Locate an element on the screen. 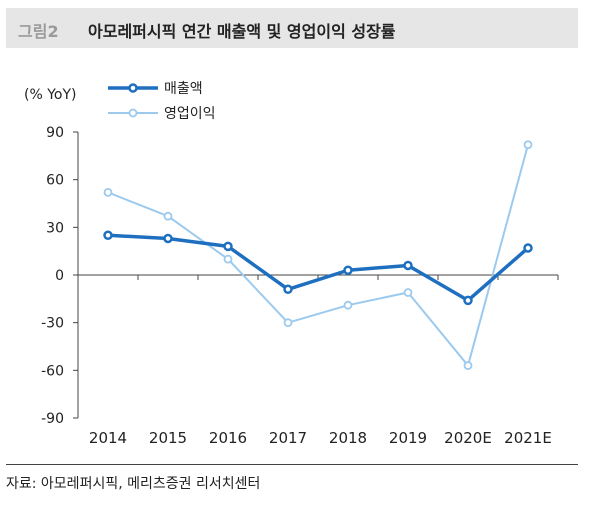  x-tick-label: 2021E is located at coordinates (528, 438).